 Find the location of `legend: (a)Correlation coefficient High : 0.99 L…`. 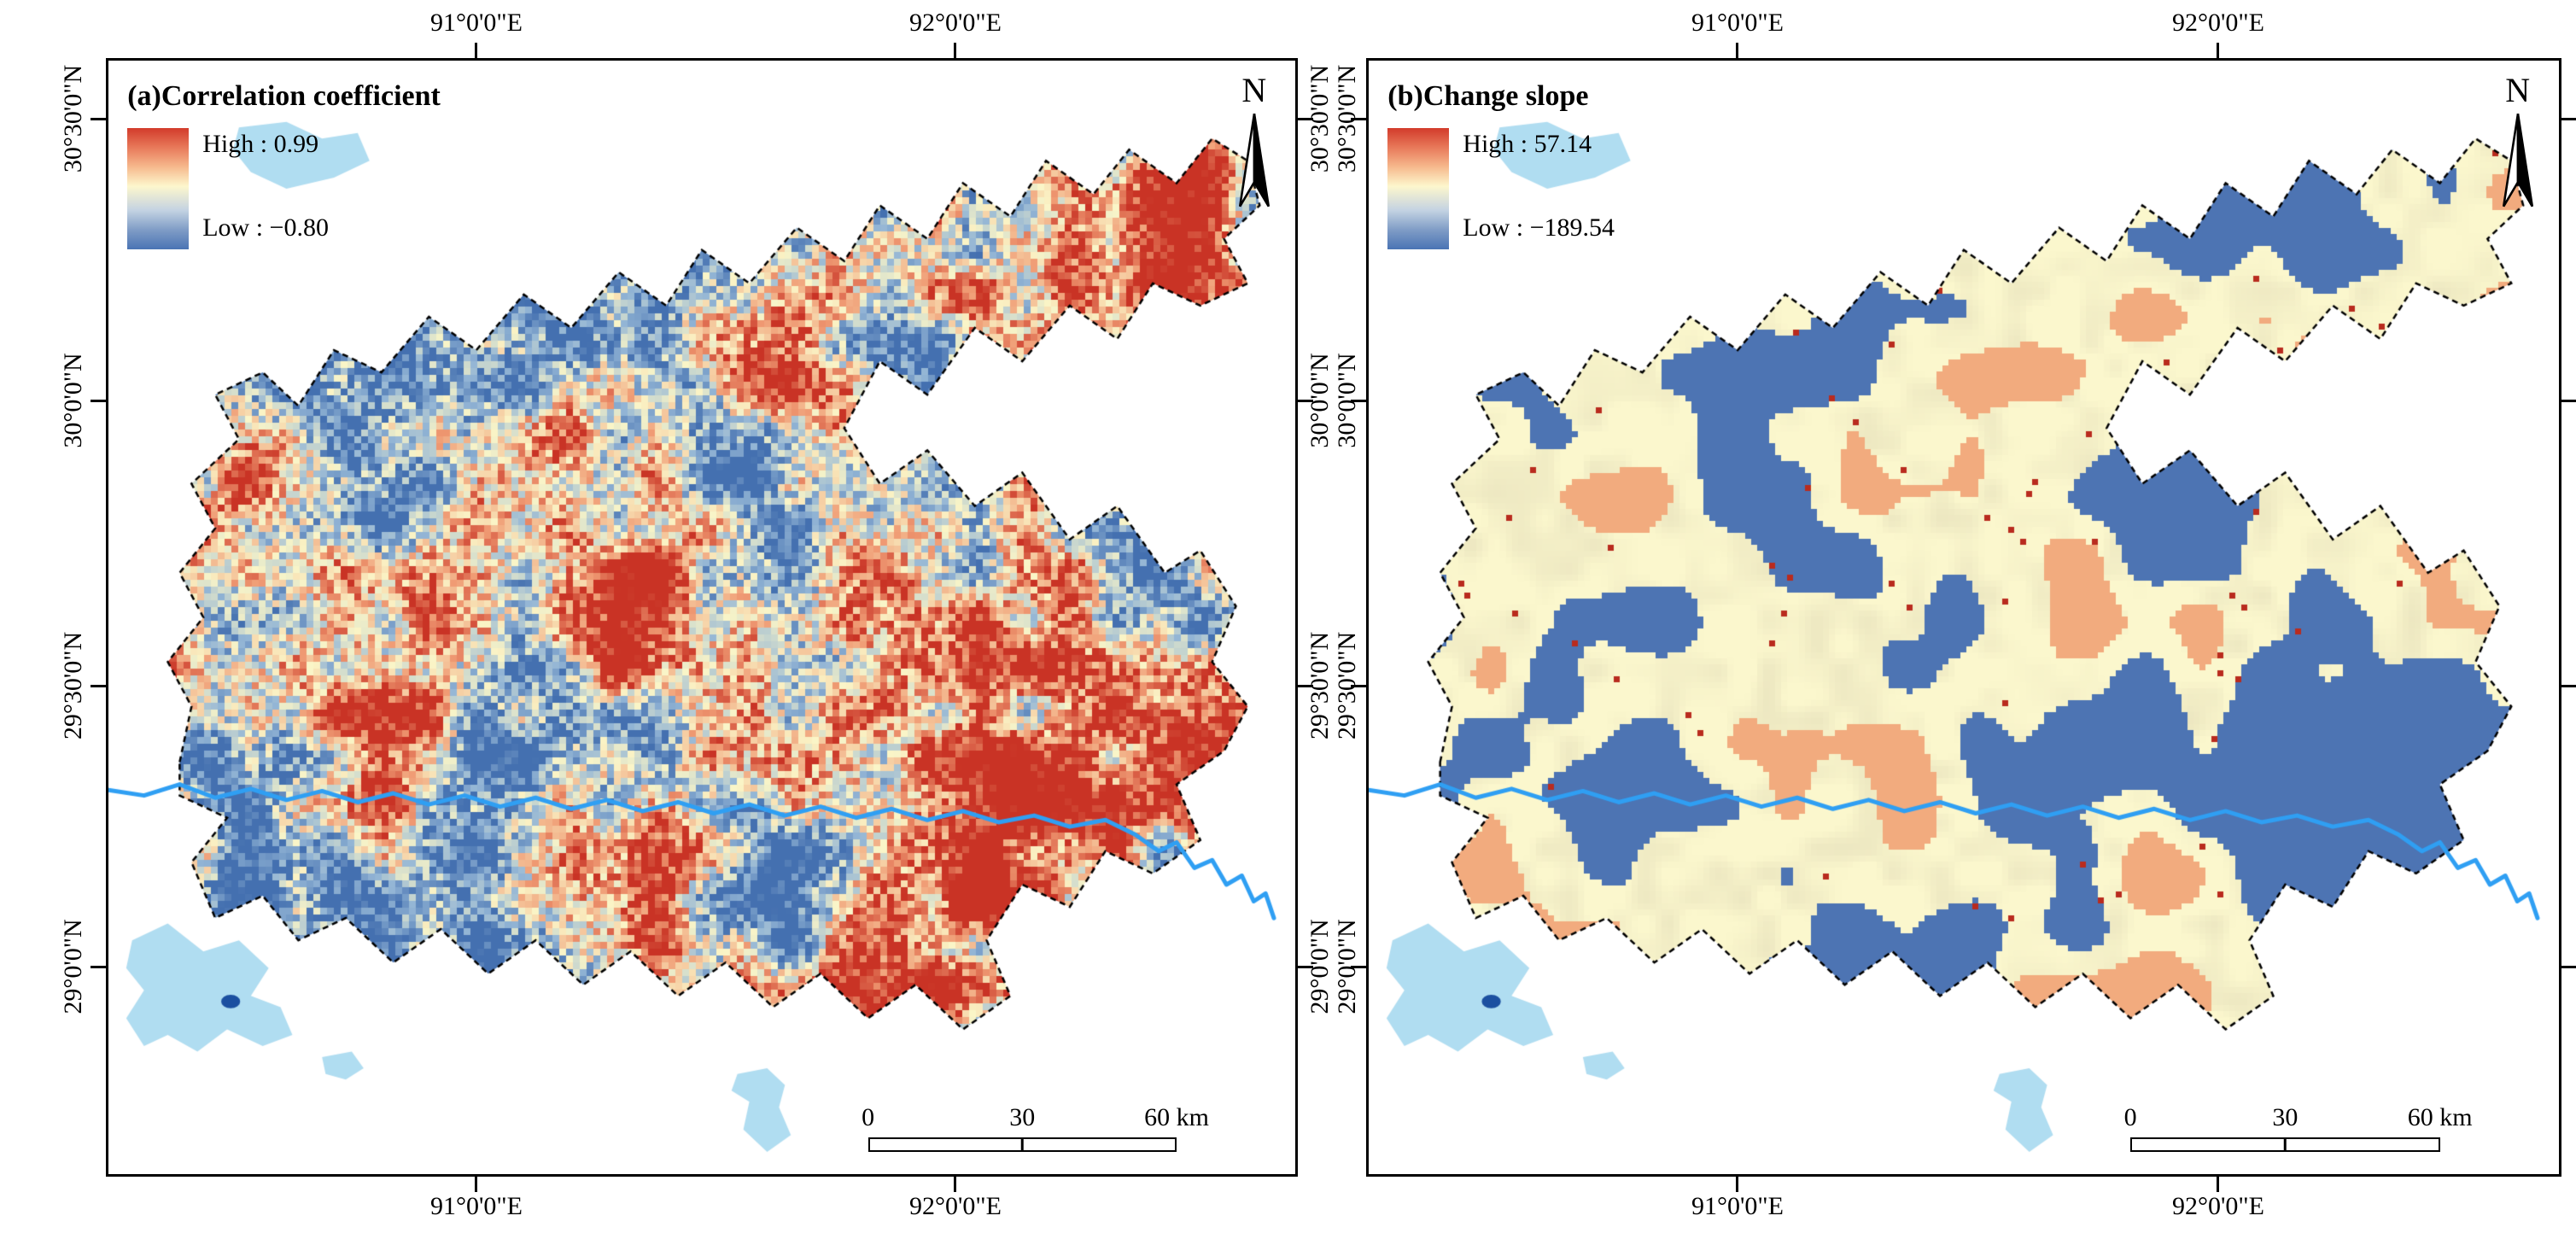

legend: (a)Correlation coefficient High : 0.99 L… is located at coordinates (284, 165).